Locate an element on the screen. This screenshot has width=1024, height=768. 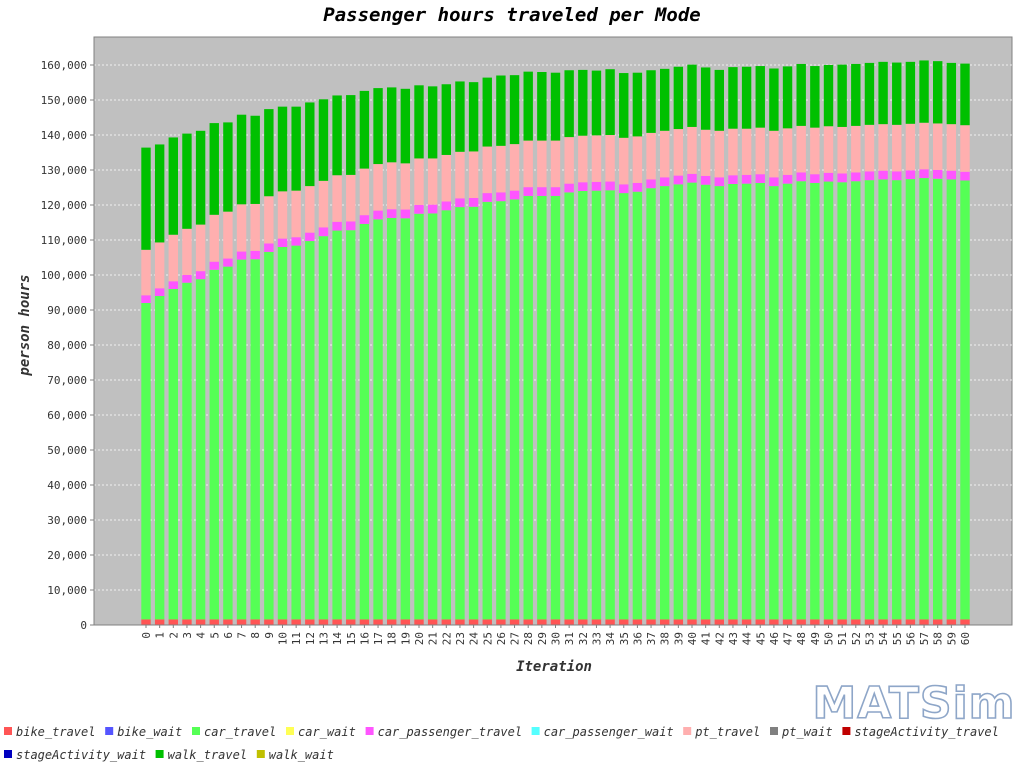
x-tick-label: 53 is located at coordinates (869, 638).